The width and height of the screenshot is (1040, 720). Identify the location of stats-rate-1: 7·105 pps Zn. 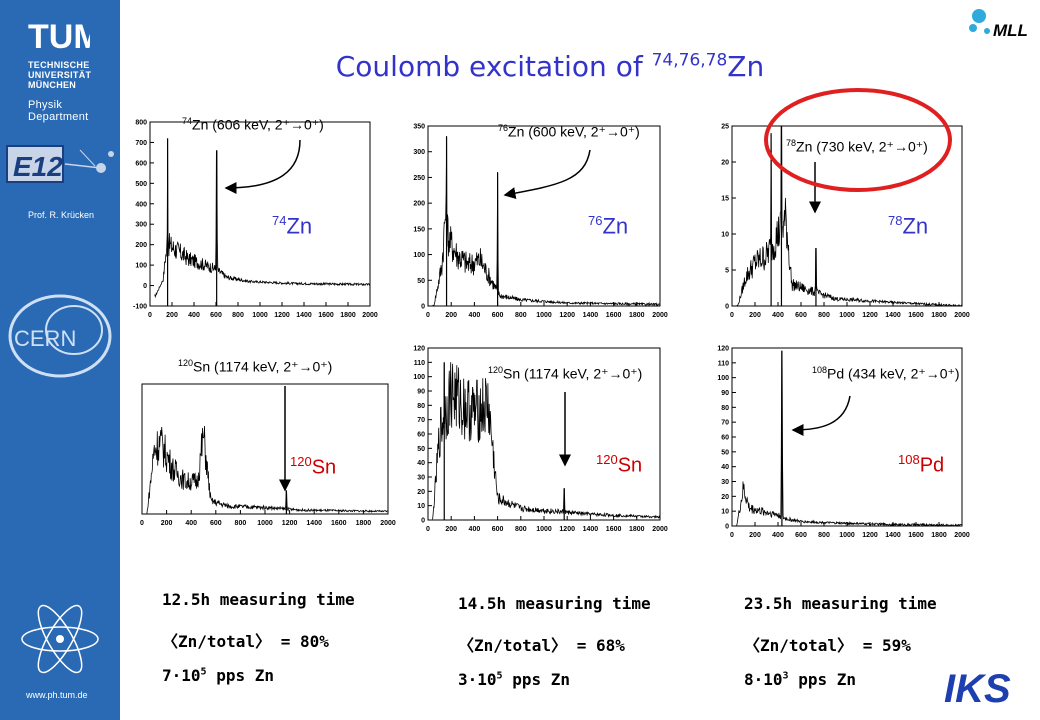
(218, 675).